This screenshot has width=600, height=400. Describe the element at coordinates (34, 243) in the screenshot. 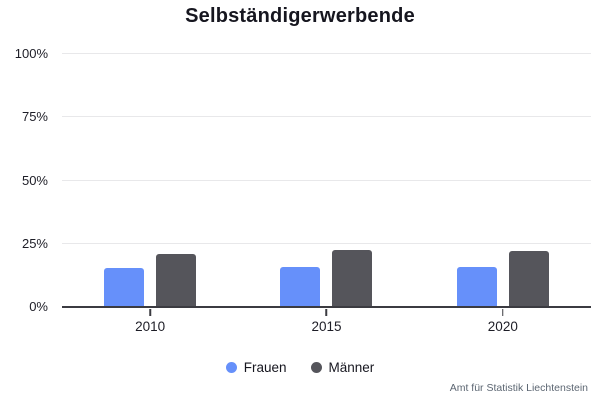

I see `y-tick-label: 25%` at that location.